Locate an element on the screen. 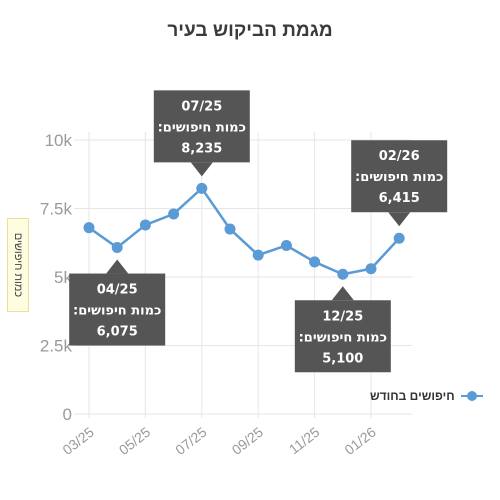  tooltip-date: 12/25 is located at coordinates (342, 316).